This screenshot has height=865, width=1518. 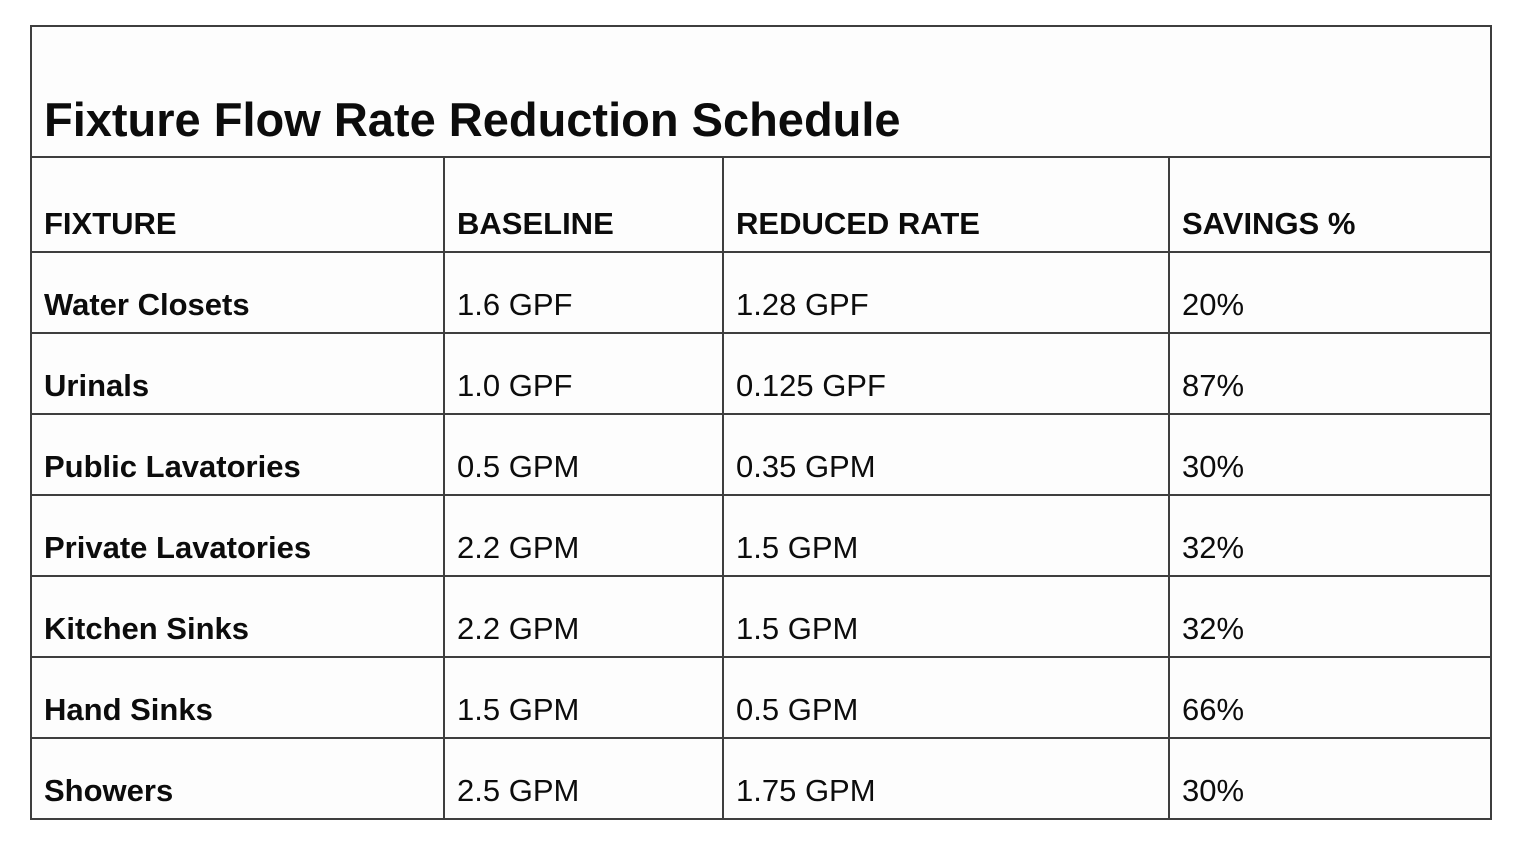 I want to click on table-row: Private Lavatories 2.2 GPM 1.5 GPM 32%, so click(x=761, y=535).